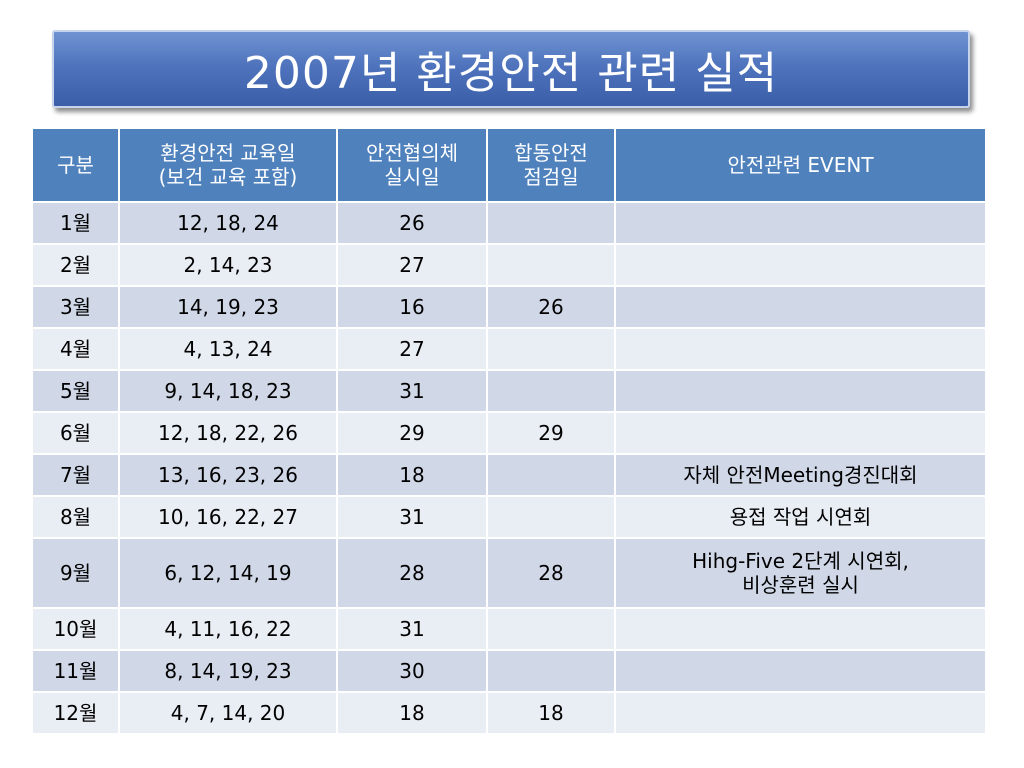  I want to click on table-row: 1월 12, 18, 24 26, so click(509, 223).